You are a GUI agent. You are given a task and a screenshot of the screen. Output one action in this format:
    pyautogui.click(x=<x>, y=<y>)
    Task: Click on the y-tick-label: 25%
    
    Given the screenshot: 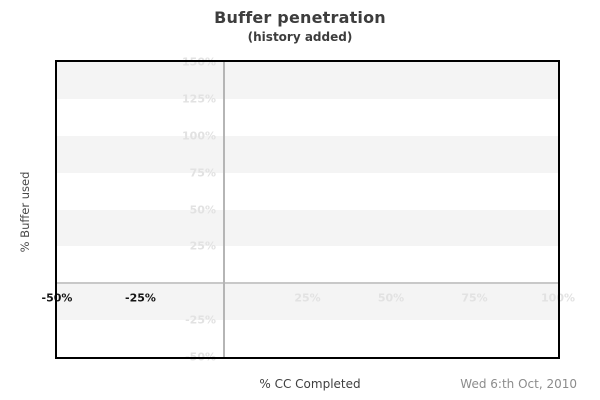 What is the action you would take?
    pyautogui.click(x=202, y=246)
    